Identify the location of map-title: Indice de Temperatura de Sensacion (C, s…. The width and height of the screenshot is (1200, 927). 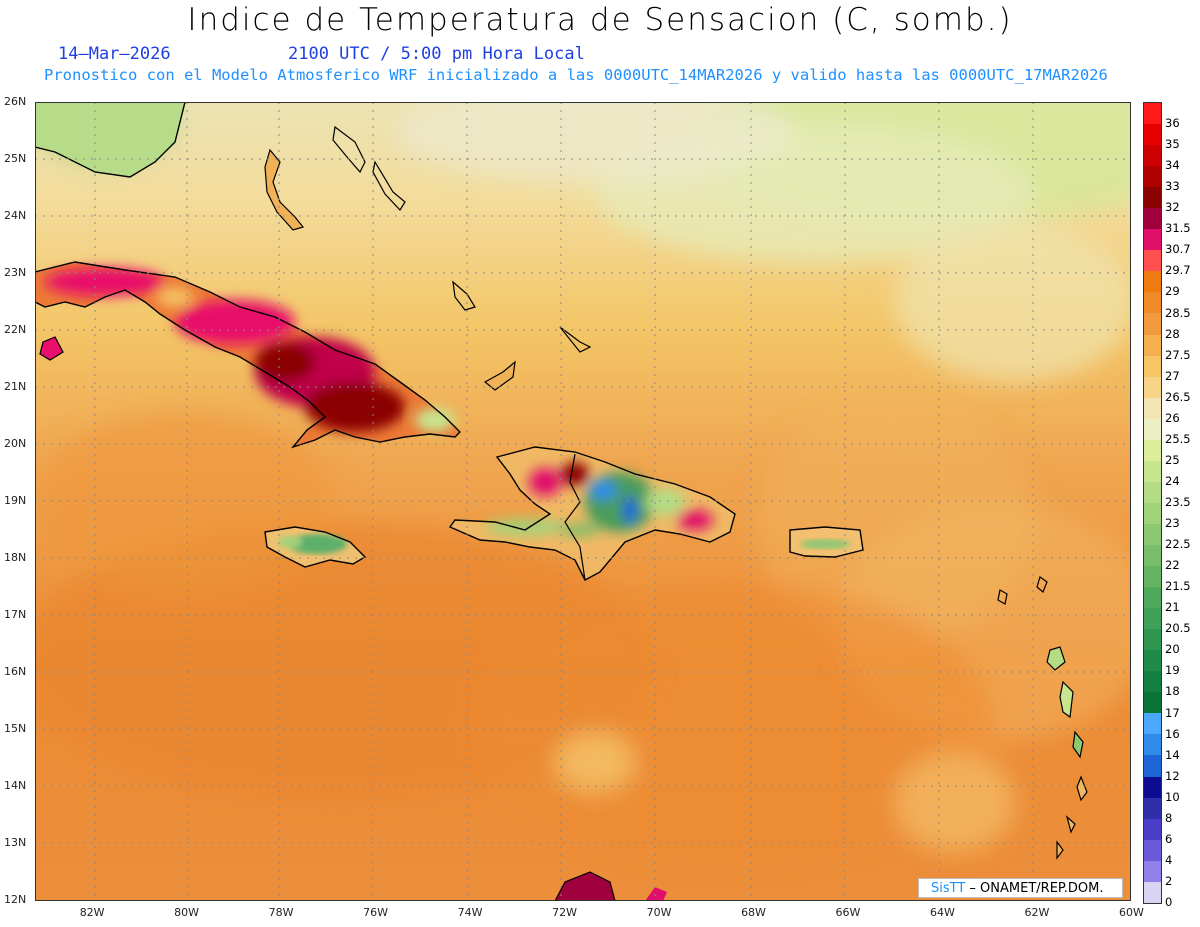
(600, 20).